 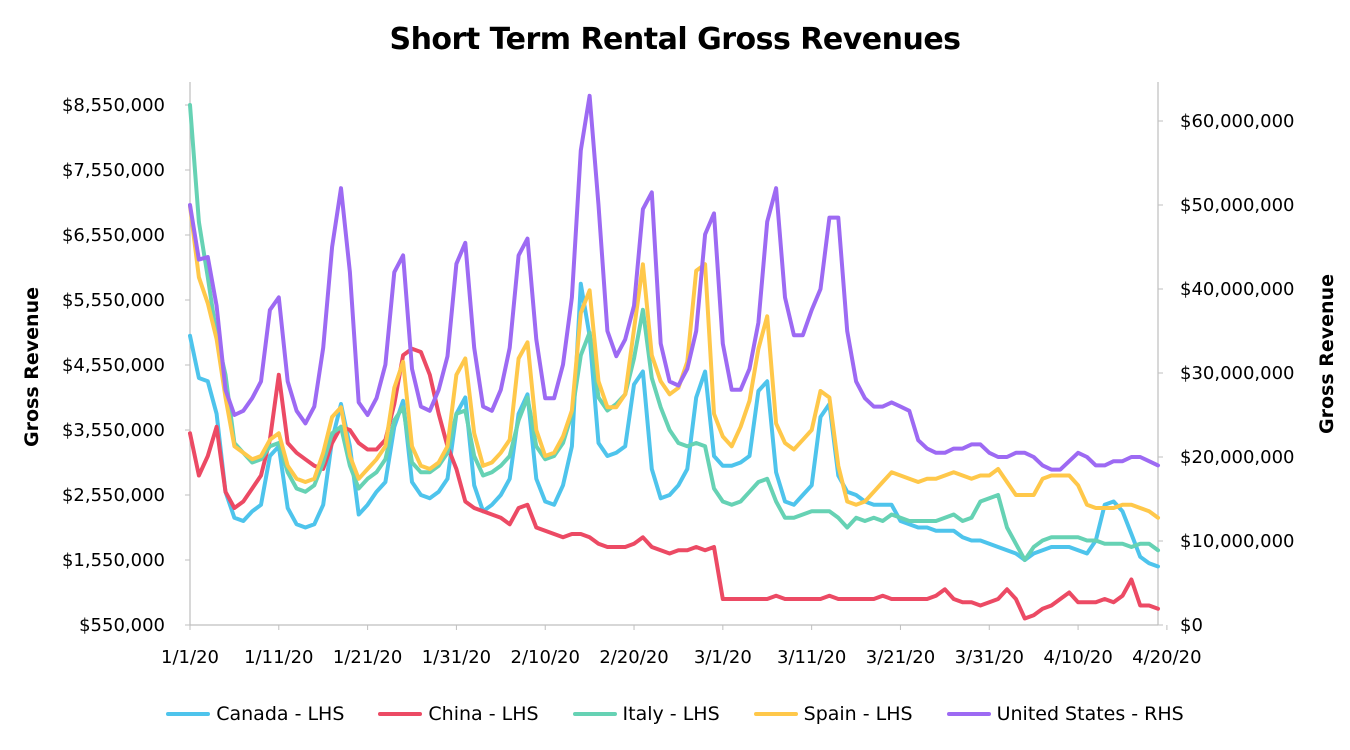 I want to click on y-right-tick-label: $20,000,000, so click(x=1237, y=457).